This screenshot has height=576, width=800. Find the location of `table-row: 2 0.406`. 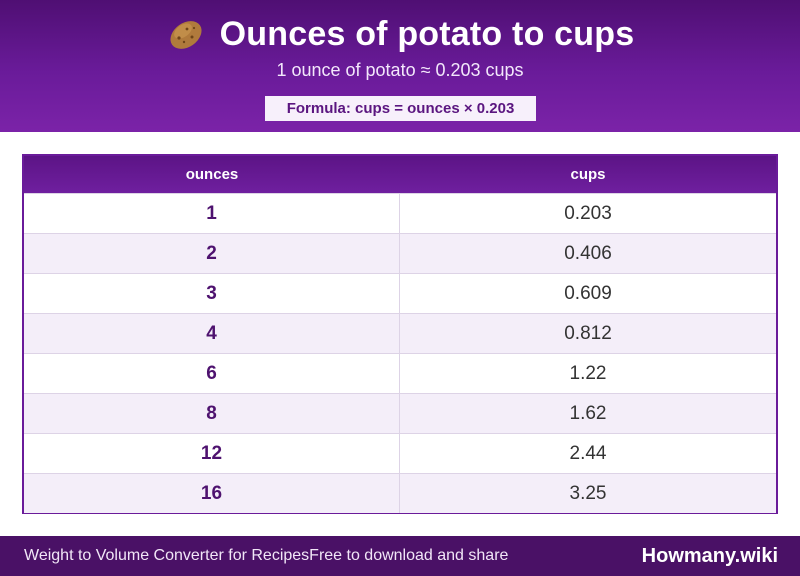

table-row: 2 0.406 is located at coordinates (400, 253).